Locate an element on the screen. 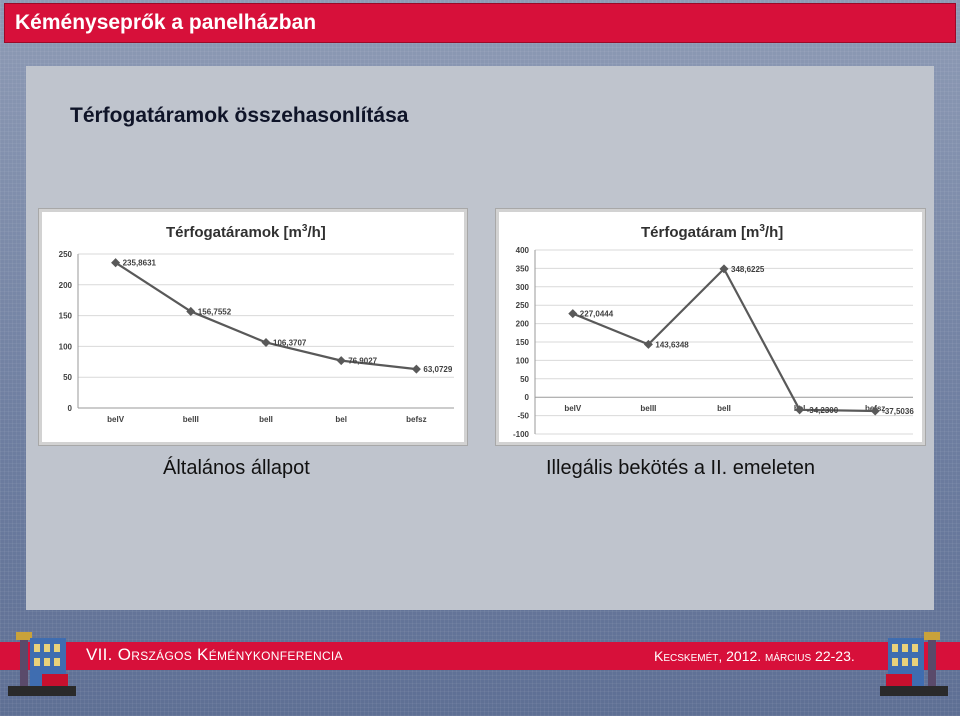 Image resolution: width=960 pixels, height=716 pixels. data-label: -37,5036 is located at coordinates (898, 411).